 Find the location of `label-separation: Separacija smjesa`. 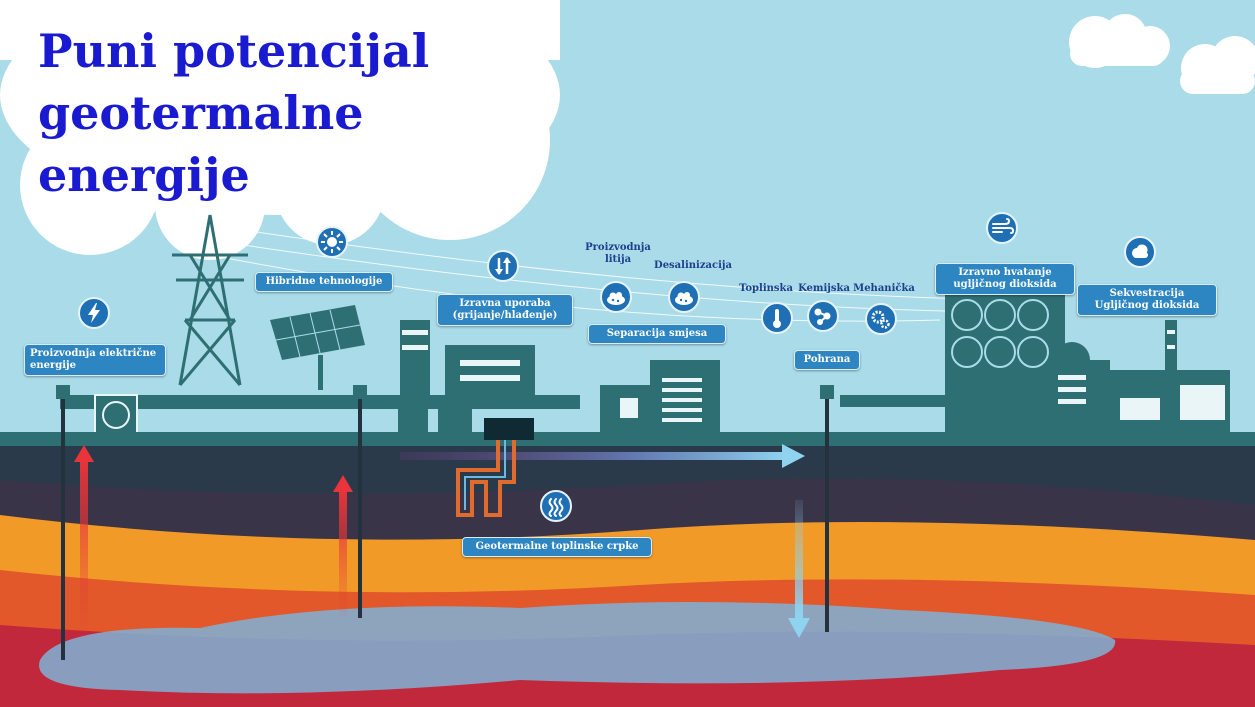

label-separation: Separacija smjesa is located at coordinates (657, 334).